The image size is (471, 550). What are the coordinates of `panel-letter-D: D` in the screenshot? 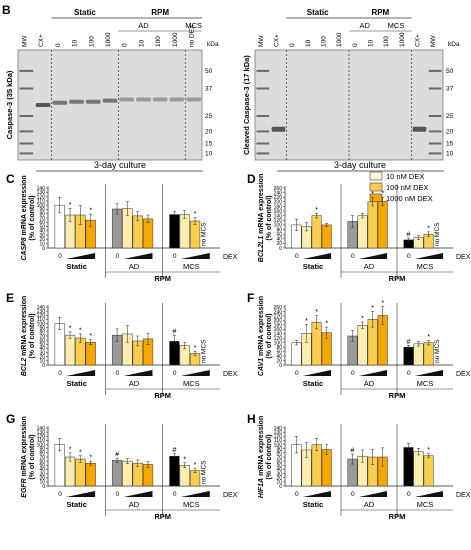 It's located at (251, 179).